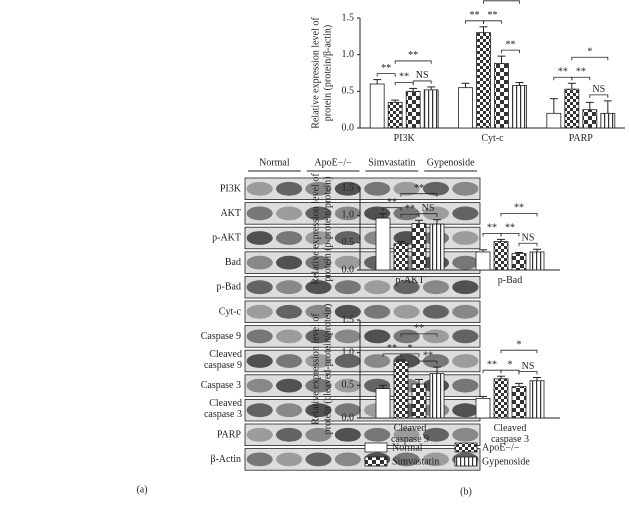 This screenshot has width=629, height=508. I want to click on blot-row-label: PARP, so click(229, 434).